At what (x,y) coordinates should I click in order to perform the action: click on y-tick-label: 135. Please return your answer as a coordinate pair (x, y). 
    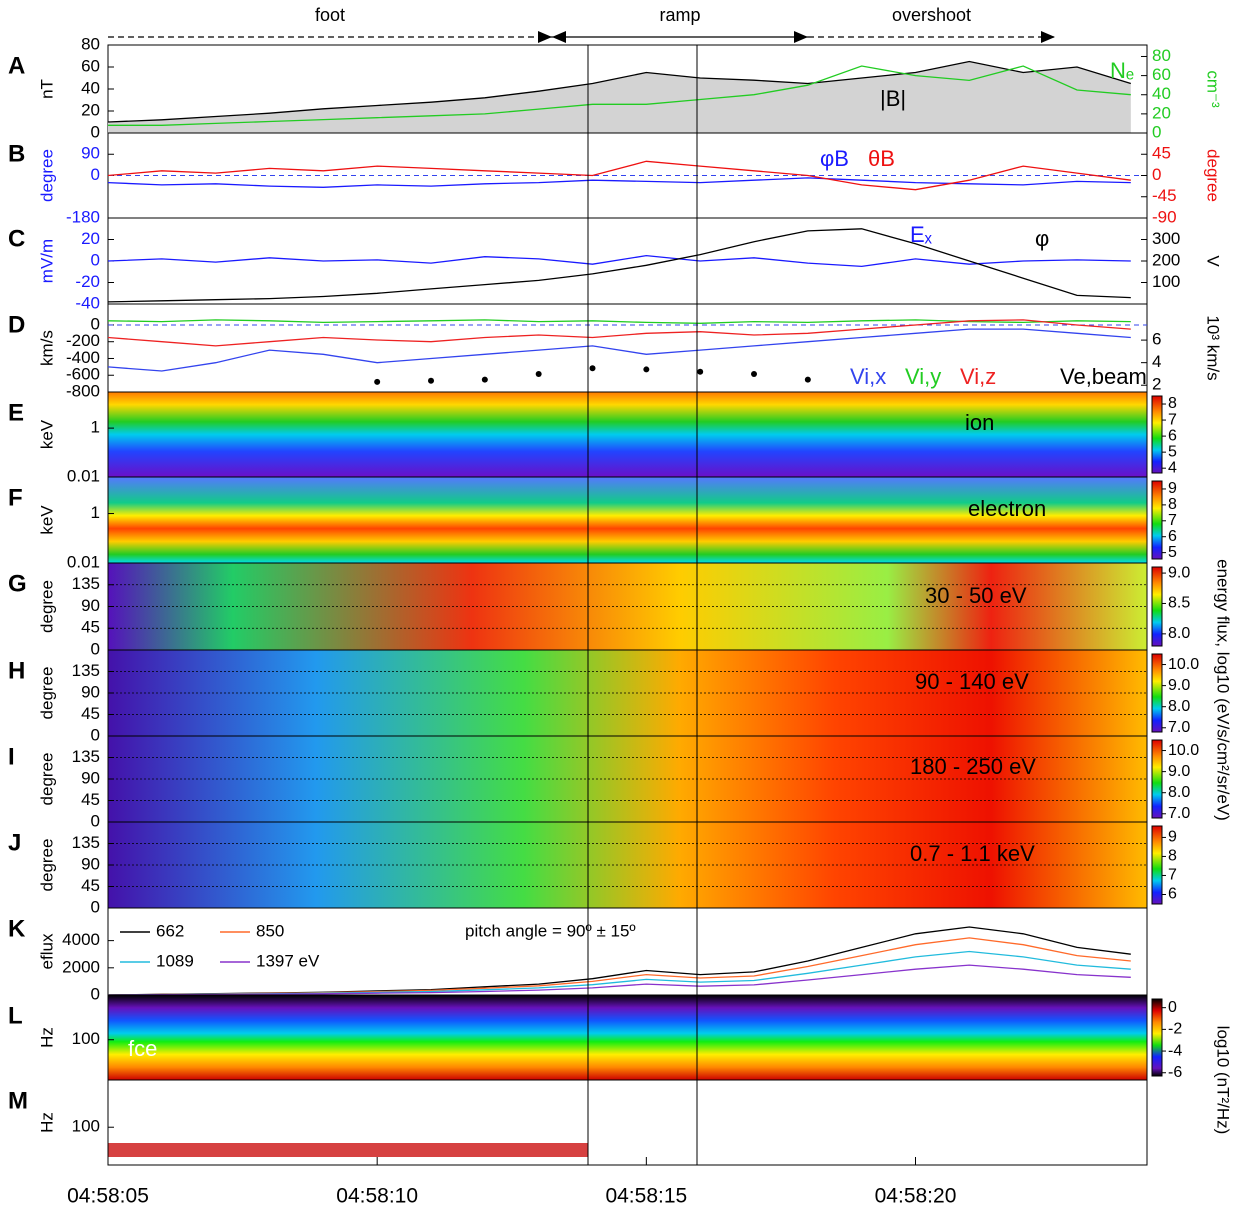
    Looking at the image, I should click on (86, 670).